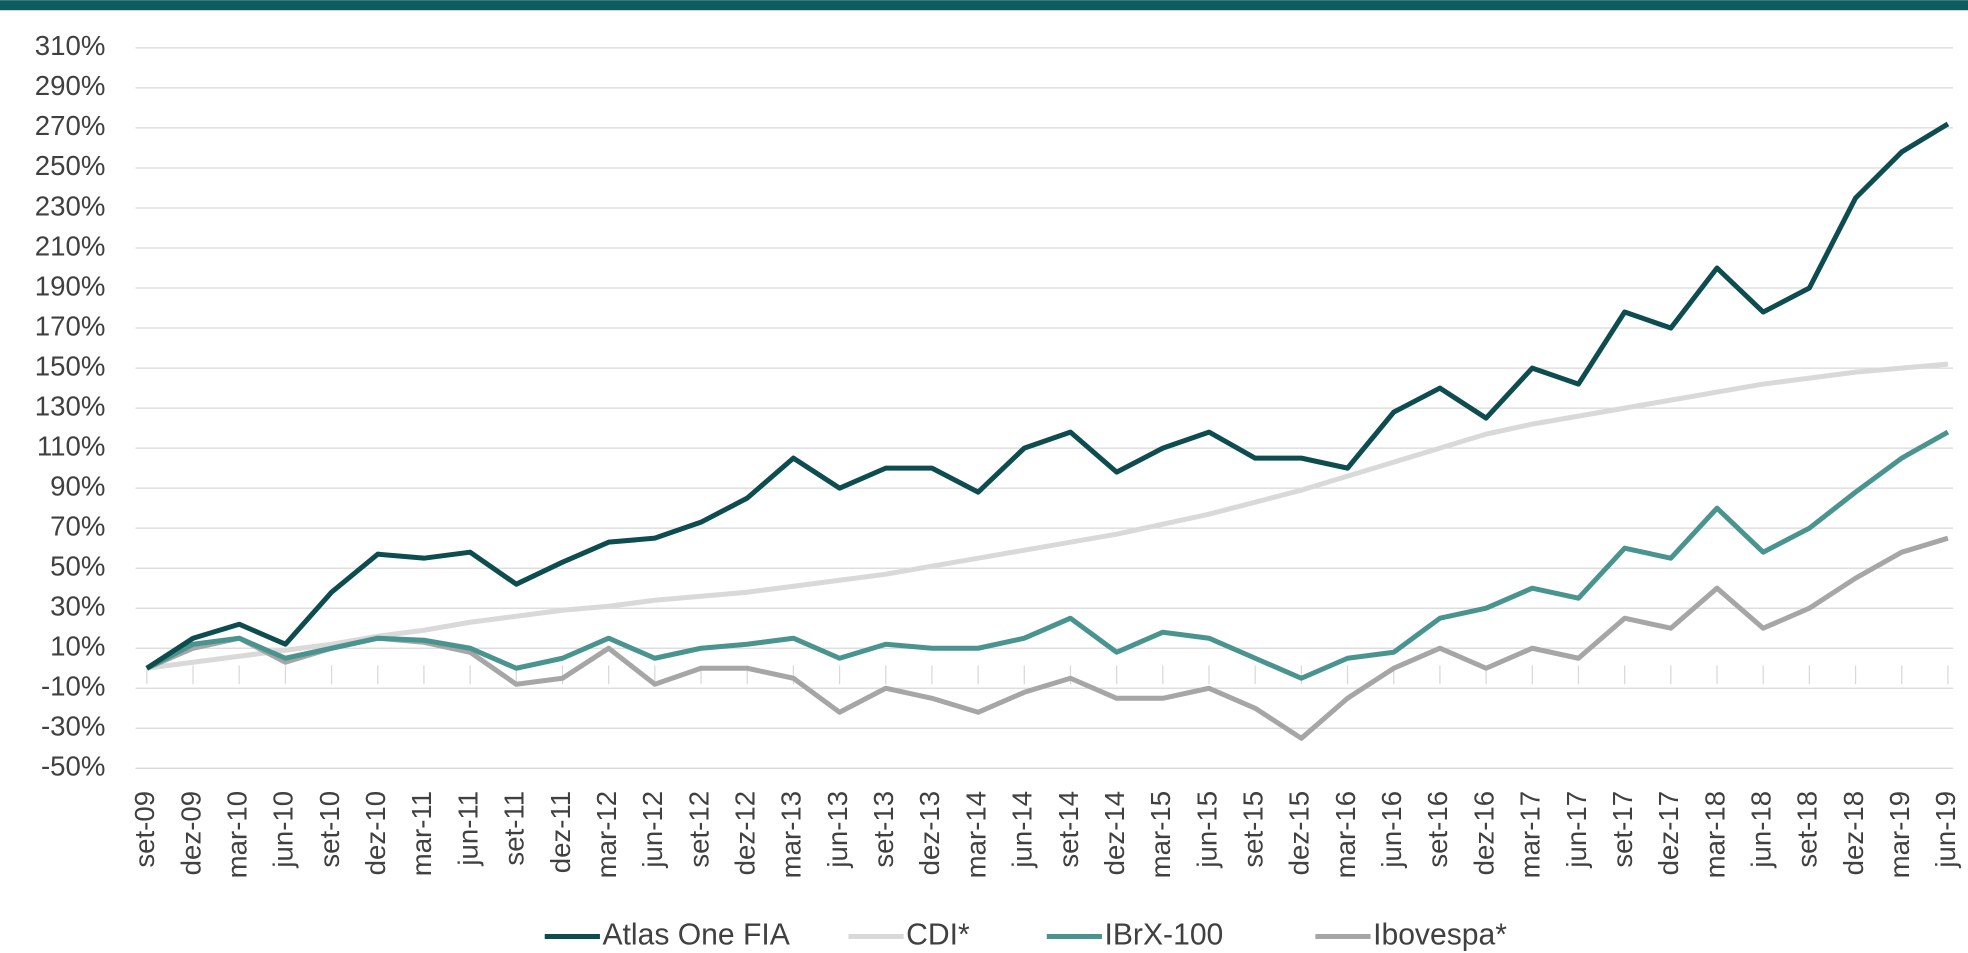 This screenshot has height=953, width=1968. Describe the element at coordinates (283, 830) in the screenshot. I see `x-tick-label: jun-10` at that location.